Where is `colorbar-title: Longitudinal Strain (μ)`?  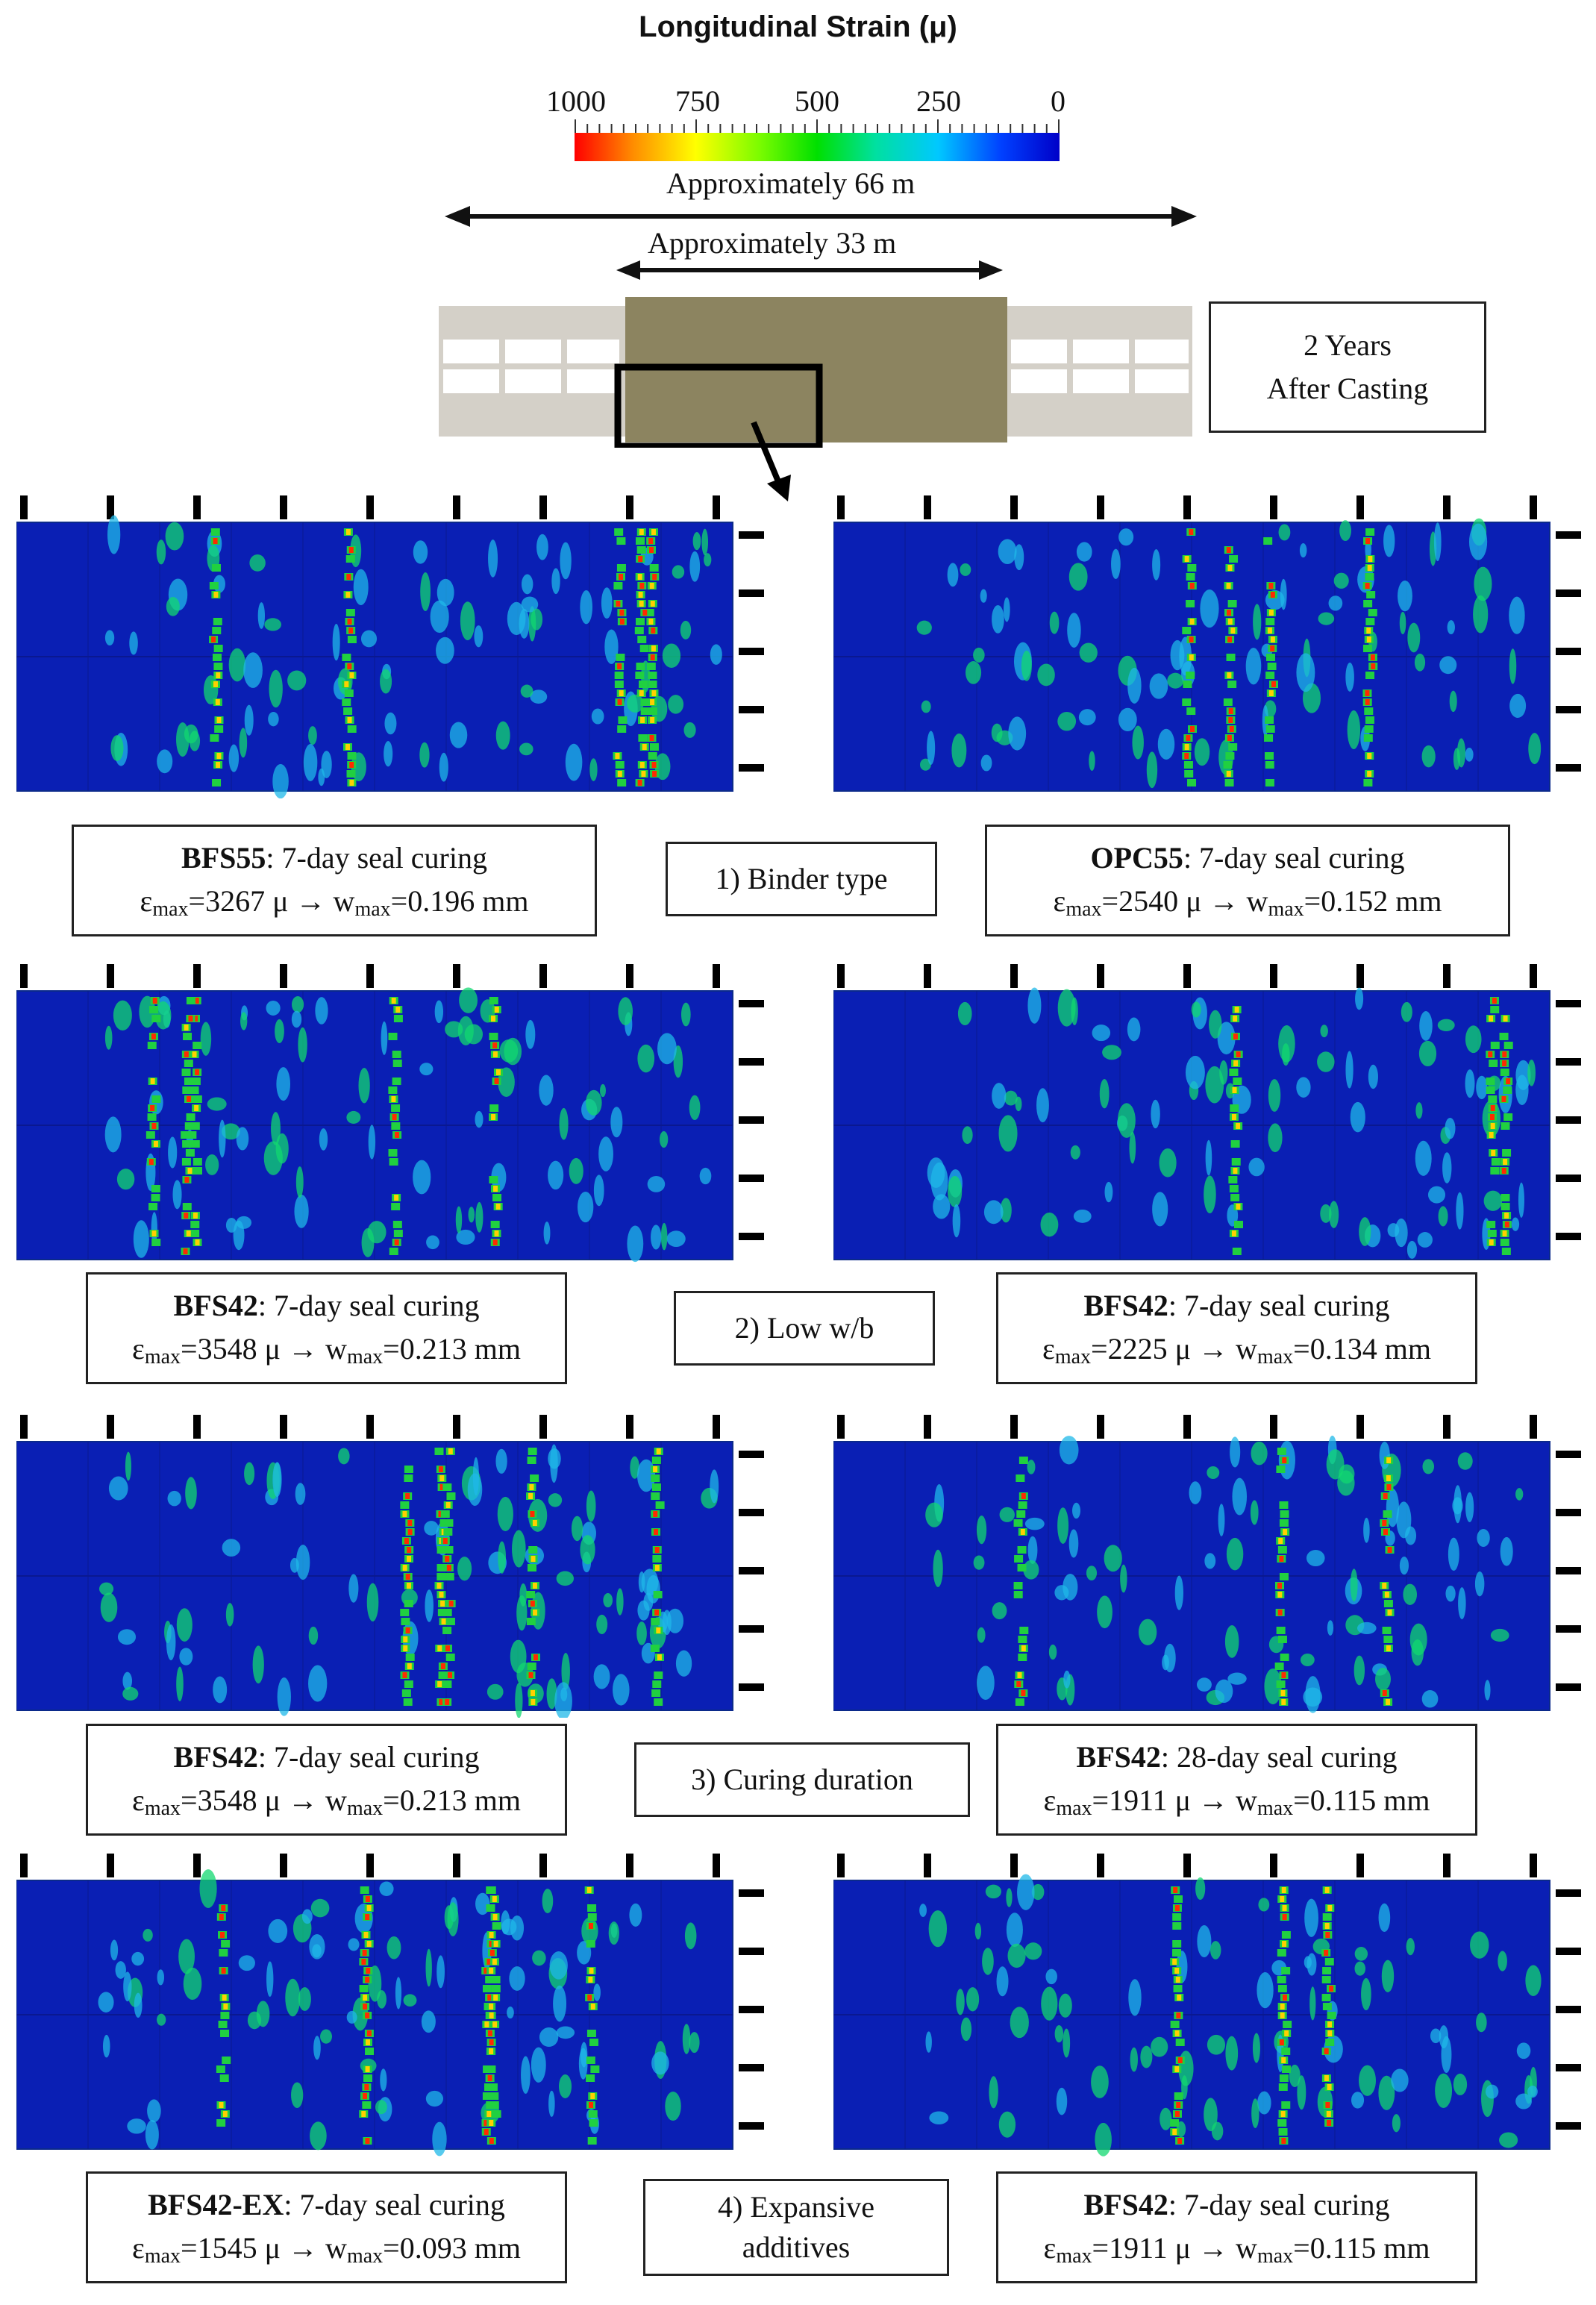
colorbar-title: Longitudinal Strain (μ) is located at coordinates (798, 26).